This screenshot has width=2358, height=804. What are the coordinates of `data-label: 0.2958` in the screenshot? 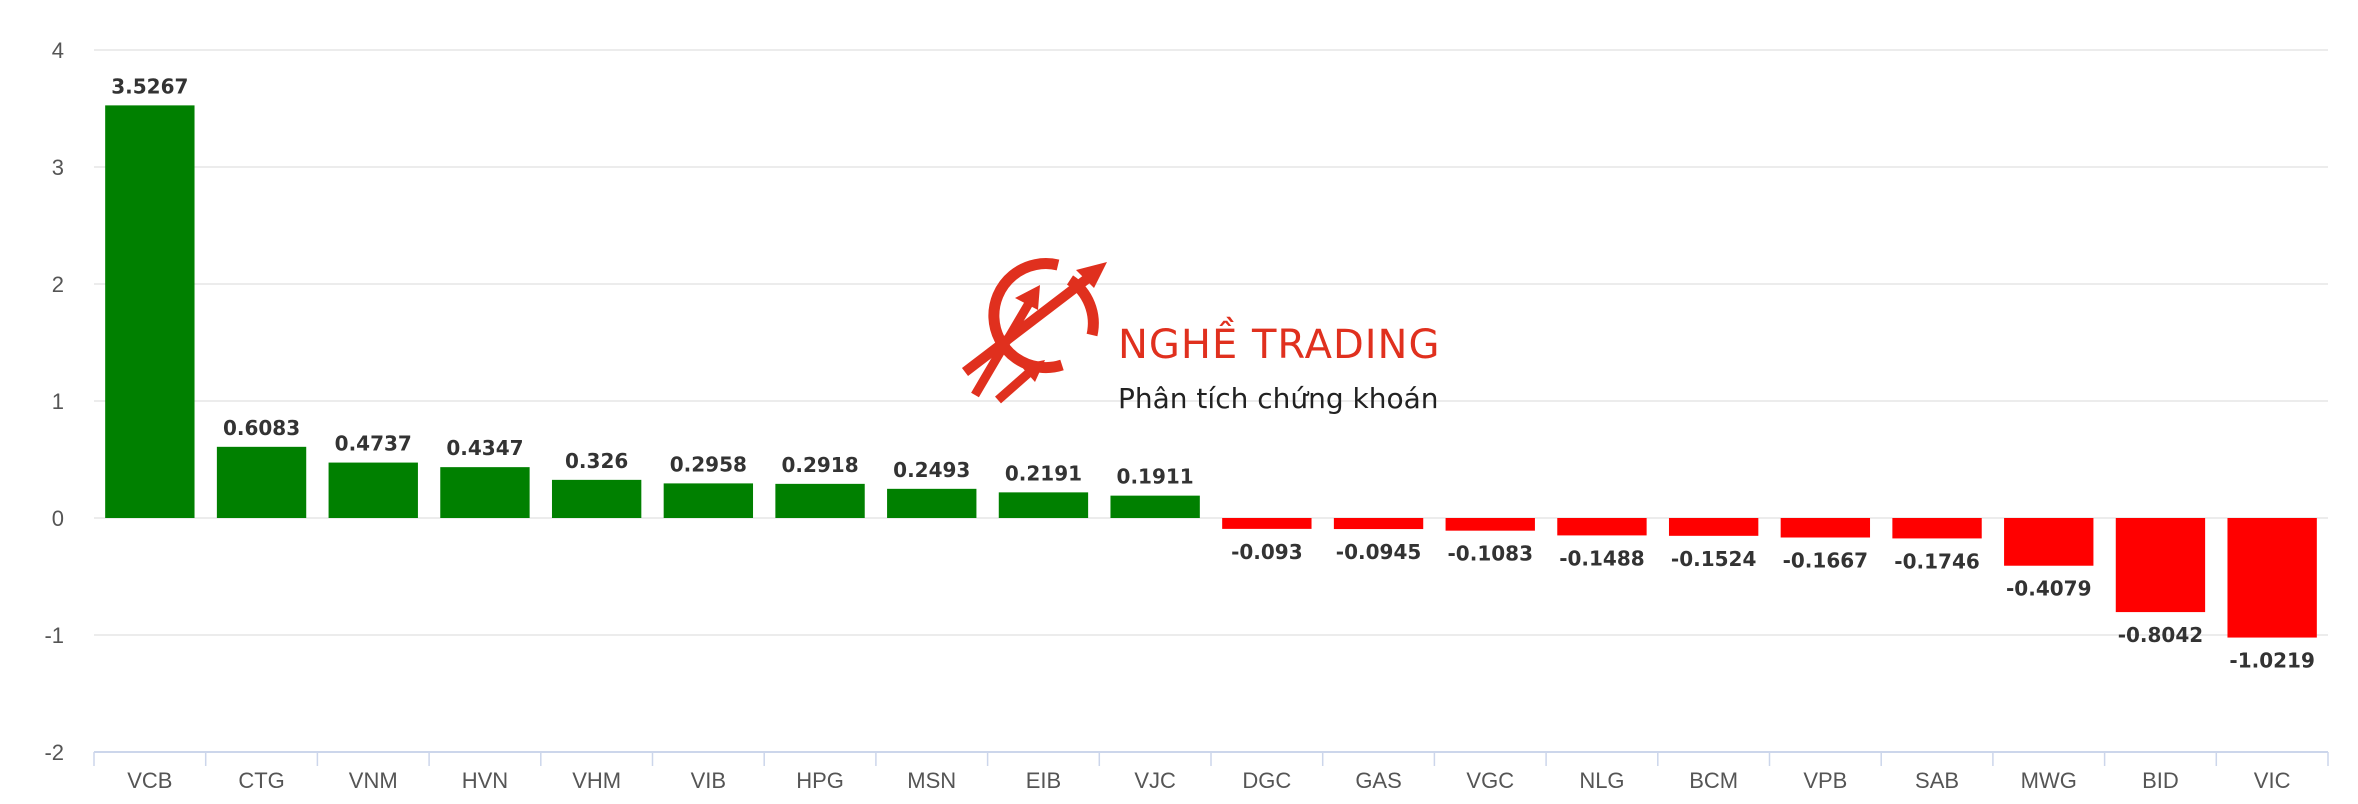 It's located at (708, 464).